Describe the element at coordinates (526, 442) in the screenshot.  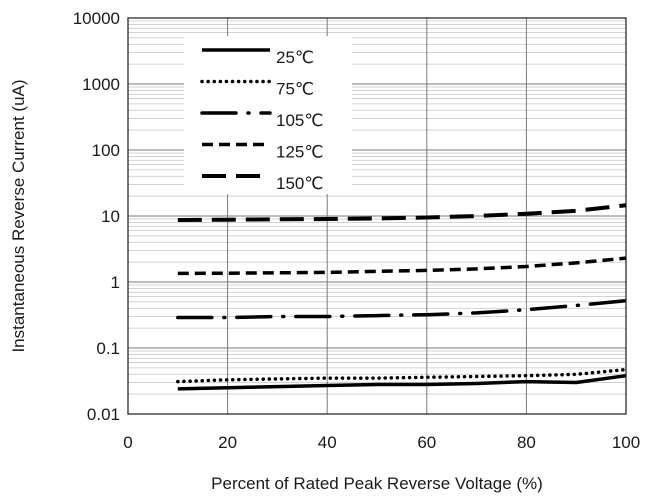
I see `x-tick-label: 80` at that location.